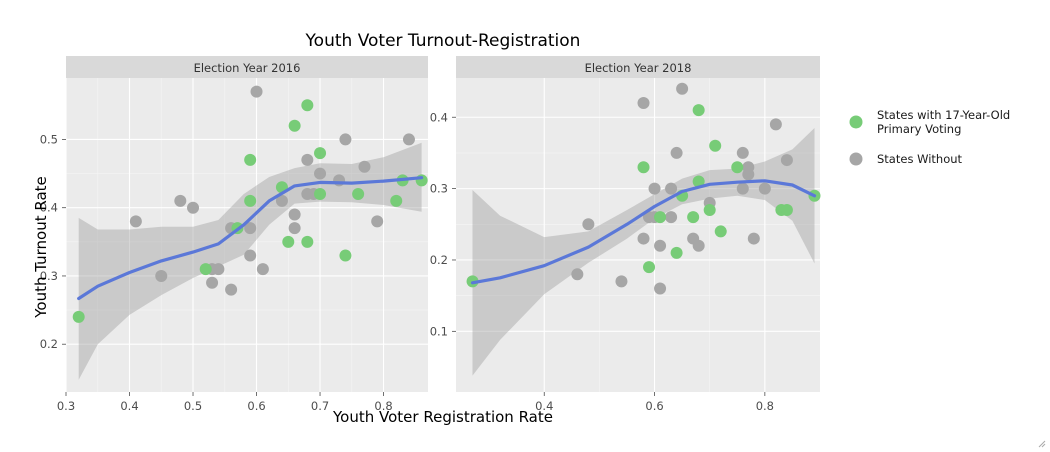 This screenshot has height=452, width=1050. Describe the element at coordinates (439, 331) in the screenshot. I see `y-tick-label: 0.1` at that location.